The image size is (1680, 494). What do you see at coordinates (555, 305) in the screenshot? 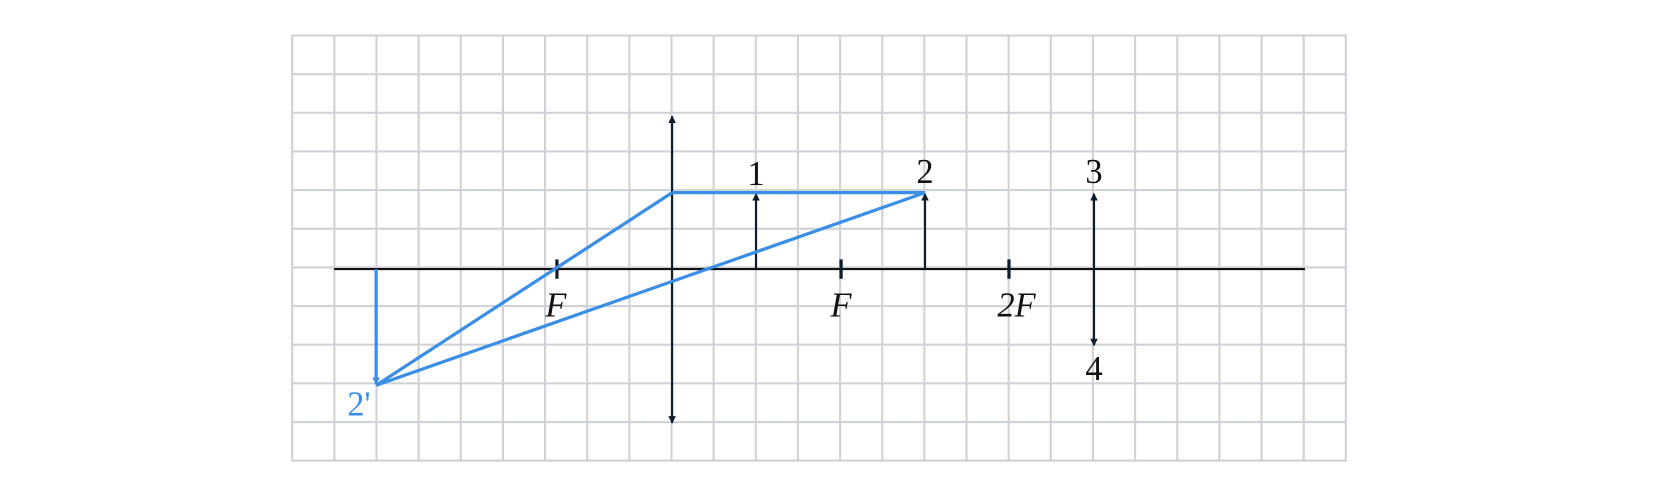
I see `label-f-left: F` at bounding box center [555, 305].